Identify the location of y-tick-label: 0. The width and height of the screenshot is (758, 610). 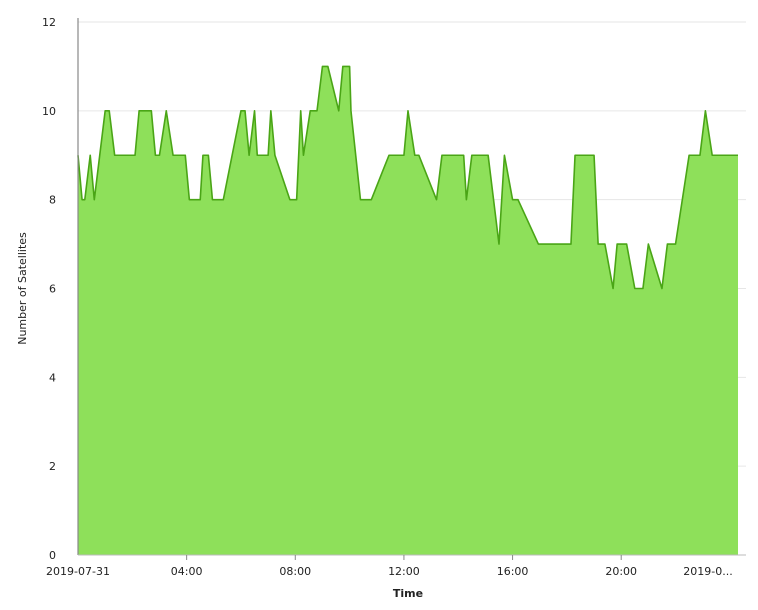
(52, 555).